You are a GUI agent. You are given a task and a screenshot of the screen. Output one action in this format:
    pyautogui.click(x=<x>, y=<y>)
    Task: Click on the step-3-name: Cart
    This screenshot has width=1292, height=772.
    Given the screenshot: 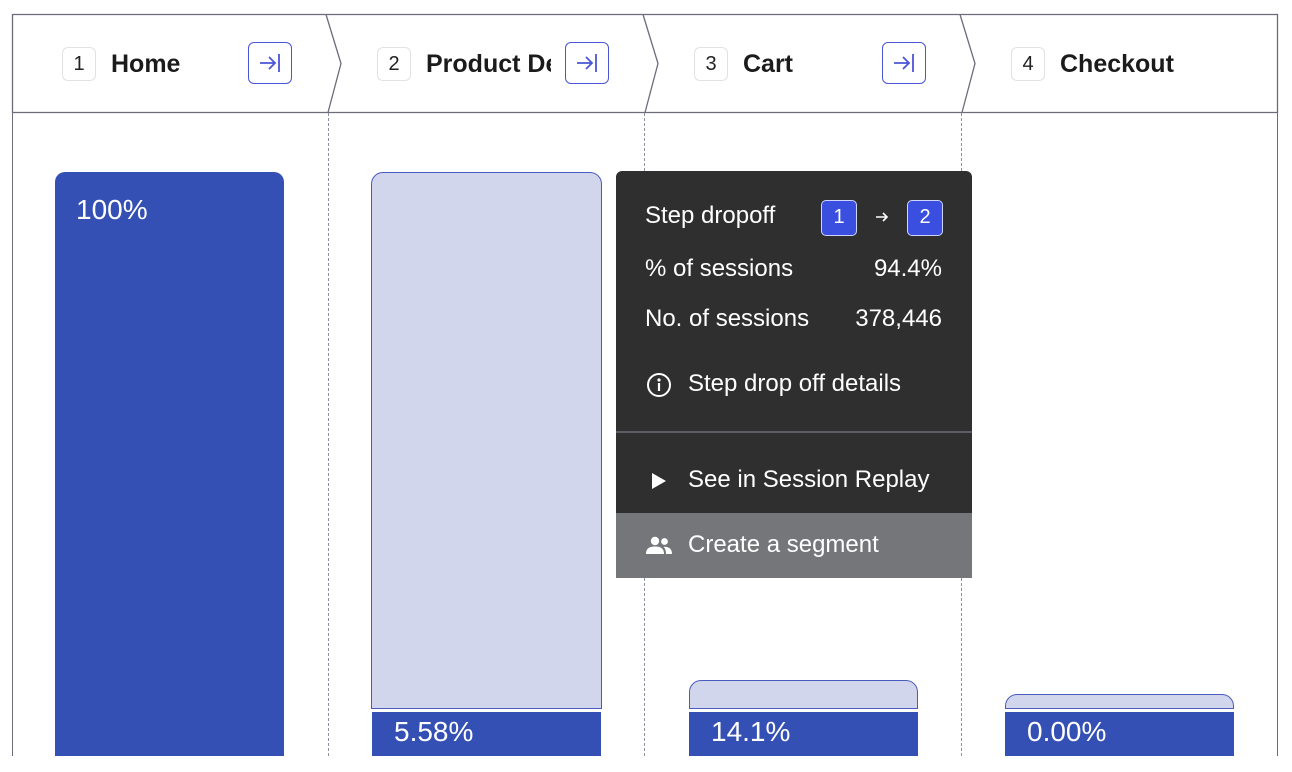 What is the action you would take?
    pyautogui.click(x=768, y=64)
    